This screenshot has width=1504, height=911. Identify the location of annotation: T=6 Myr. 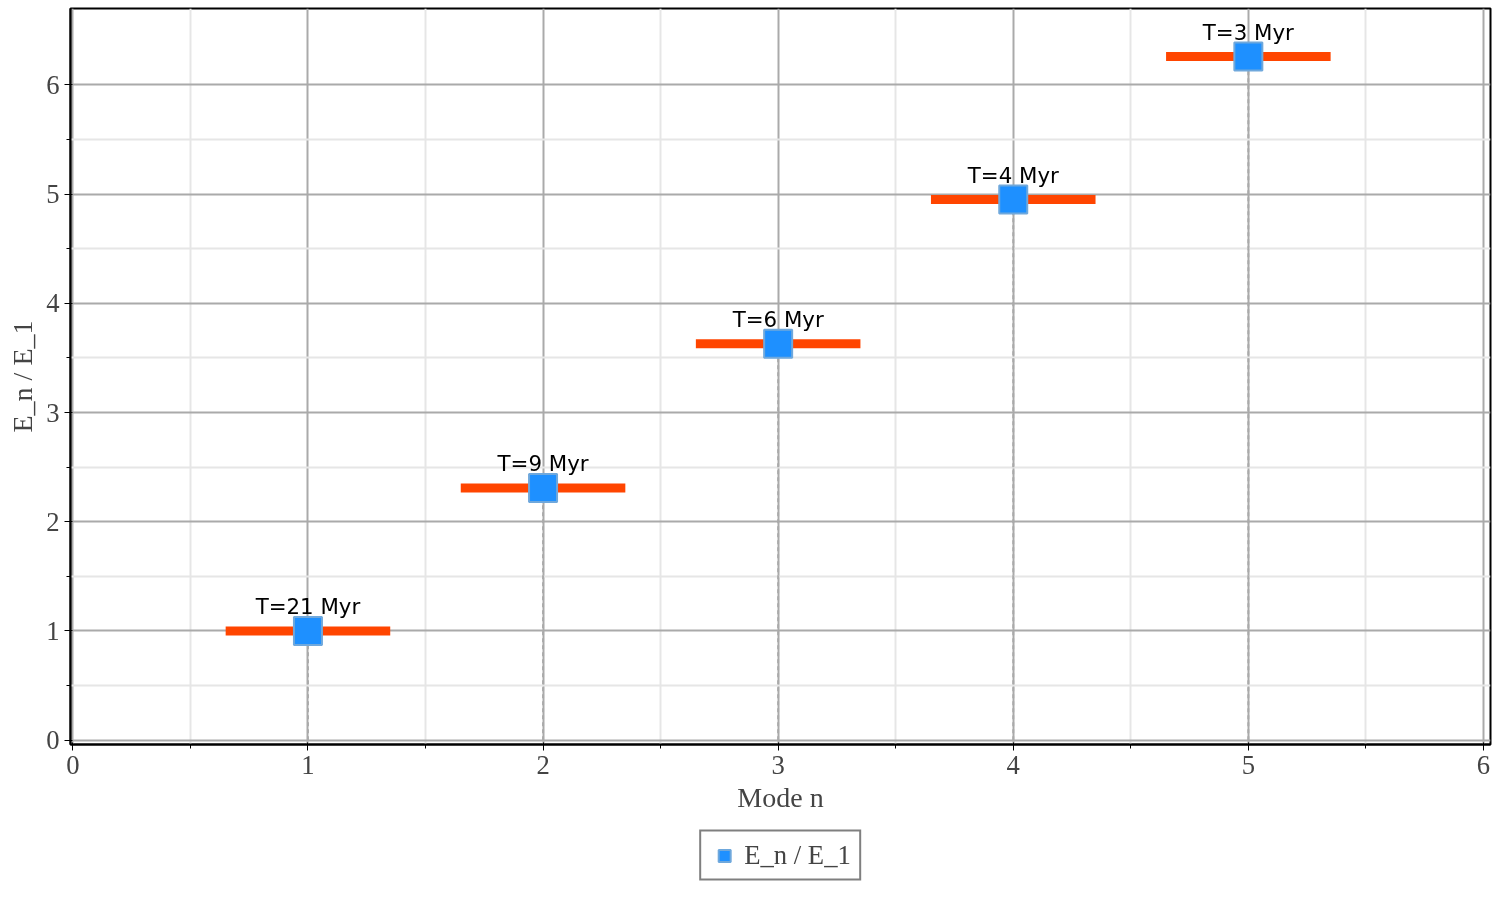
(777, 319).